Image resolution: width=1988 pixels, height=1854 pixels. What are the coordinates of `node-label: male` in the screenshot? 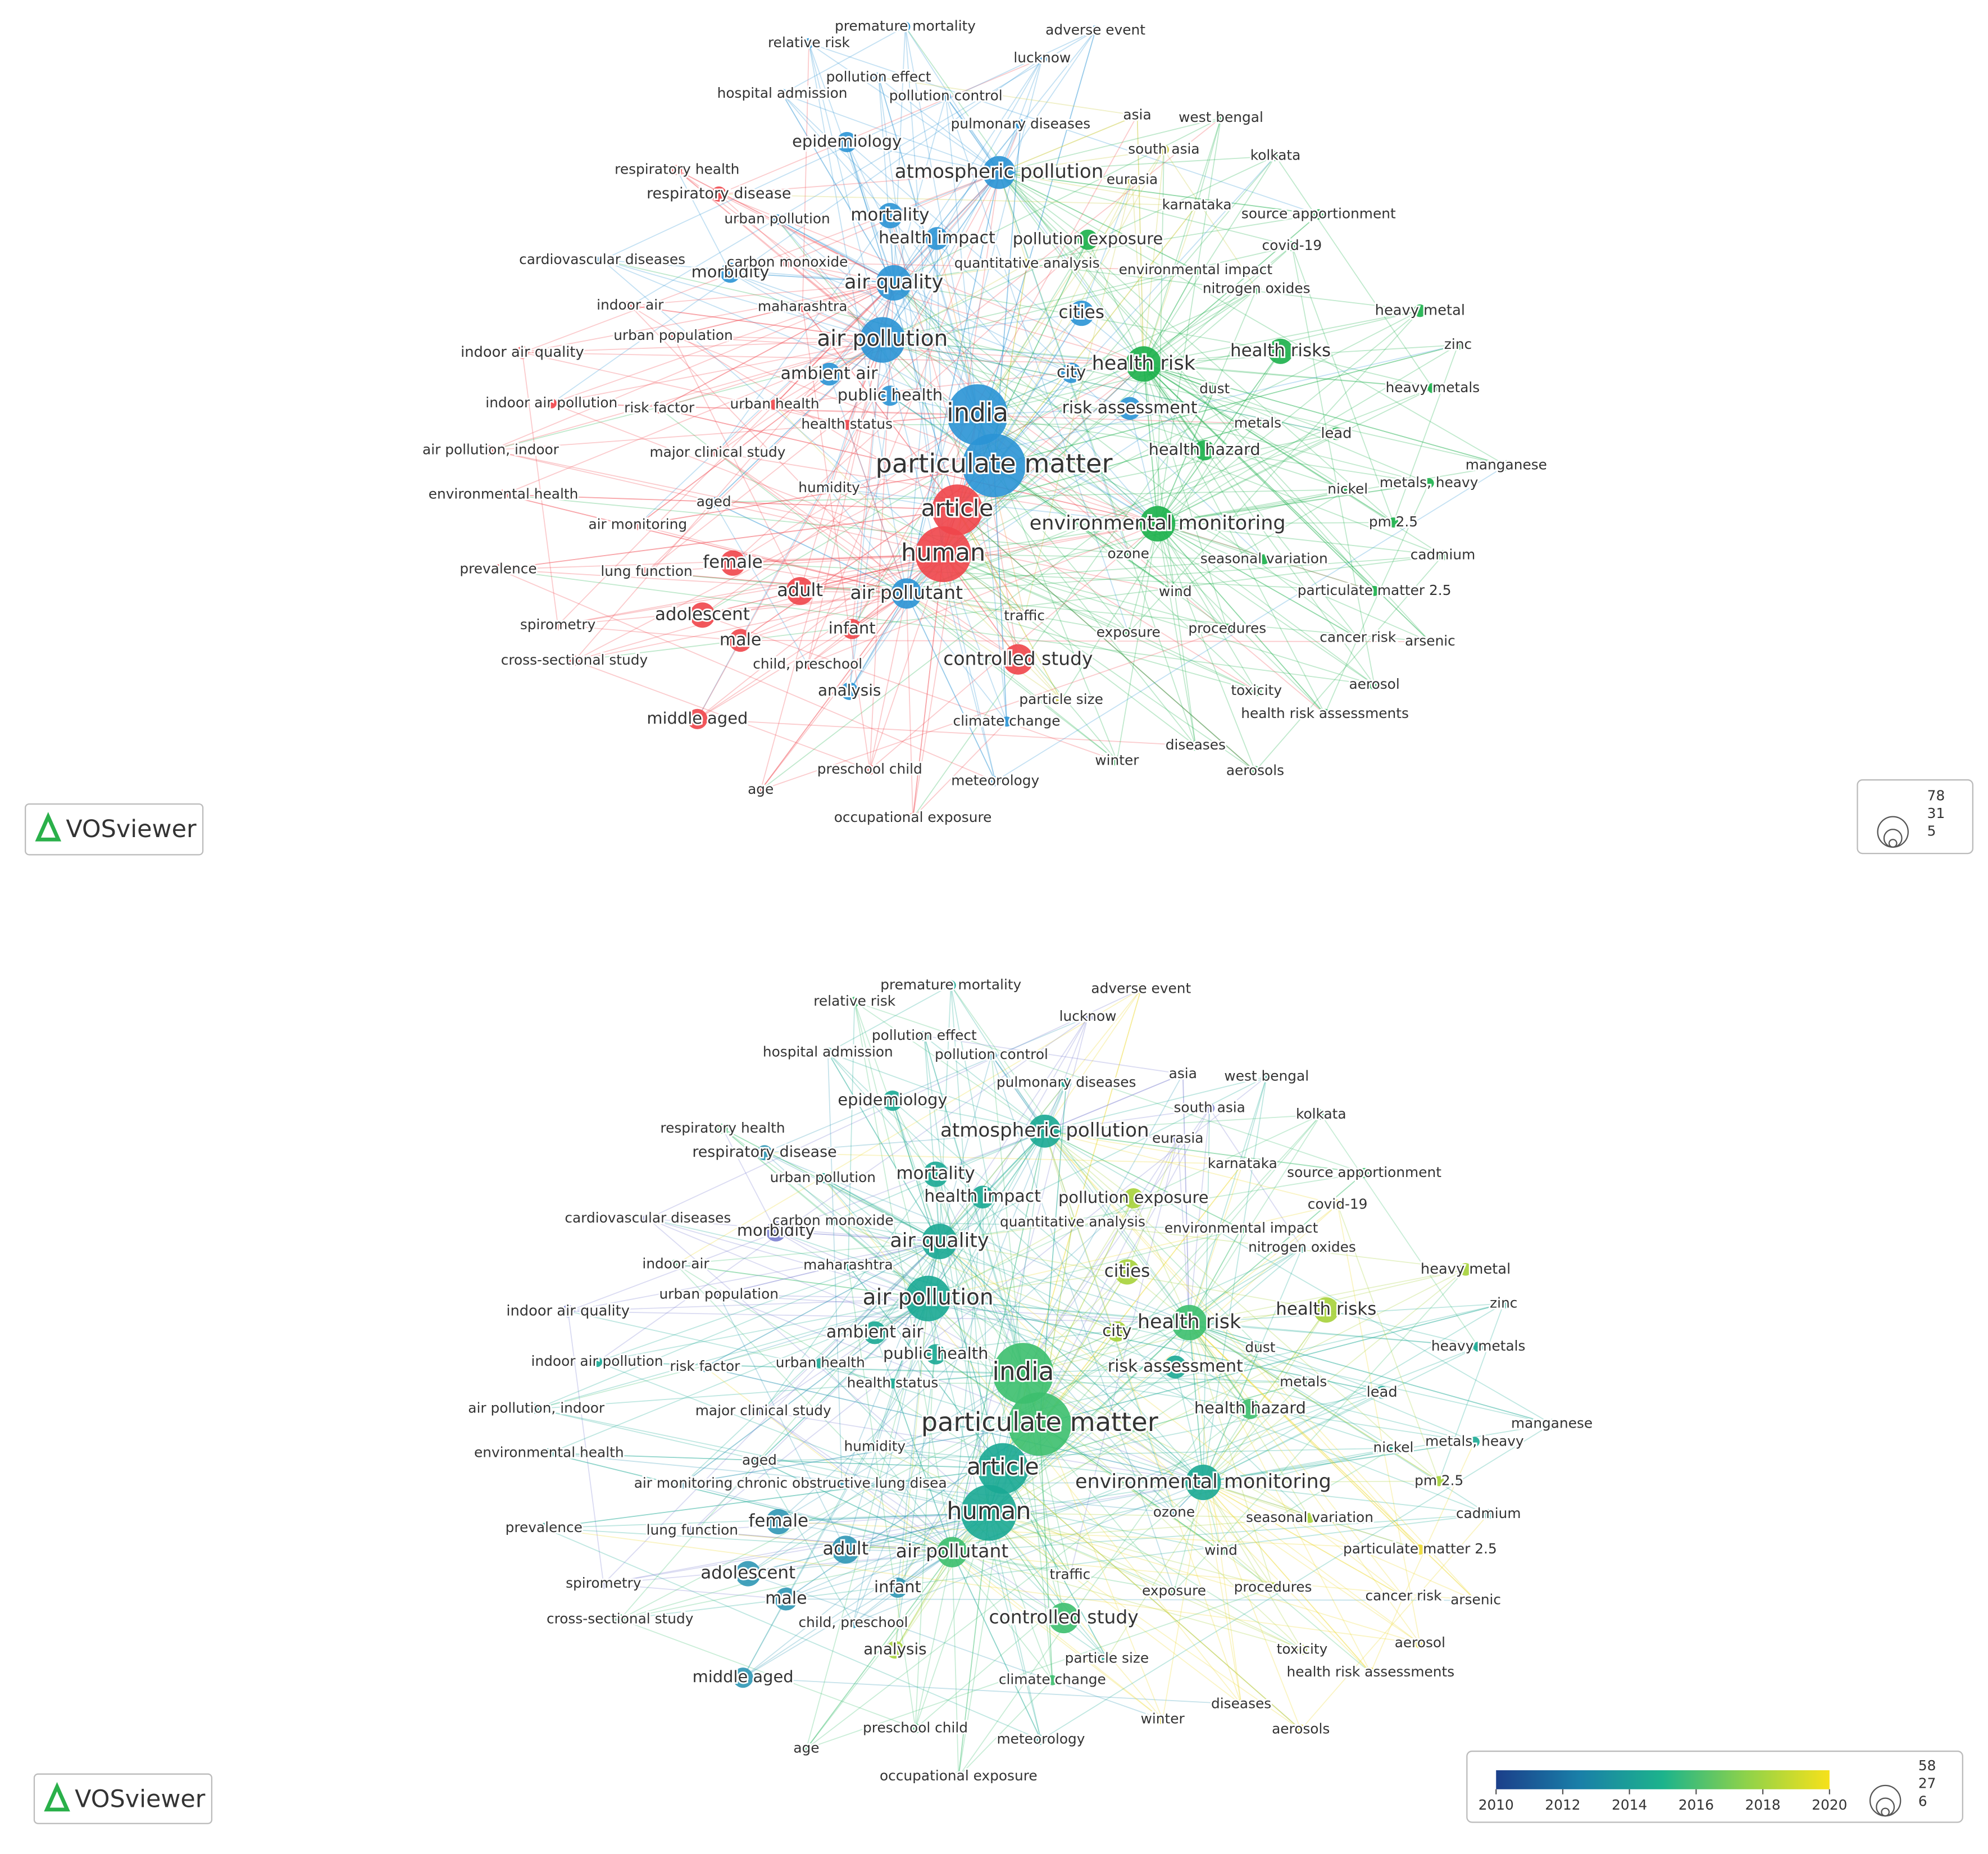 It's located at (741, 639).